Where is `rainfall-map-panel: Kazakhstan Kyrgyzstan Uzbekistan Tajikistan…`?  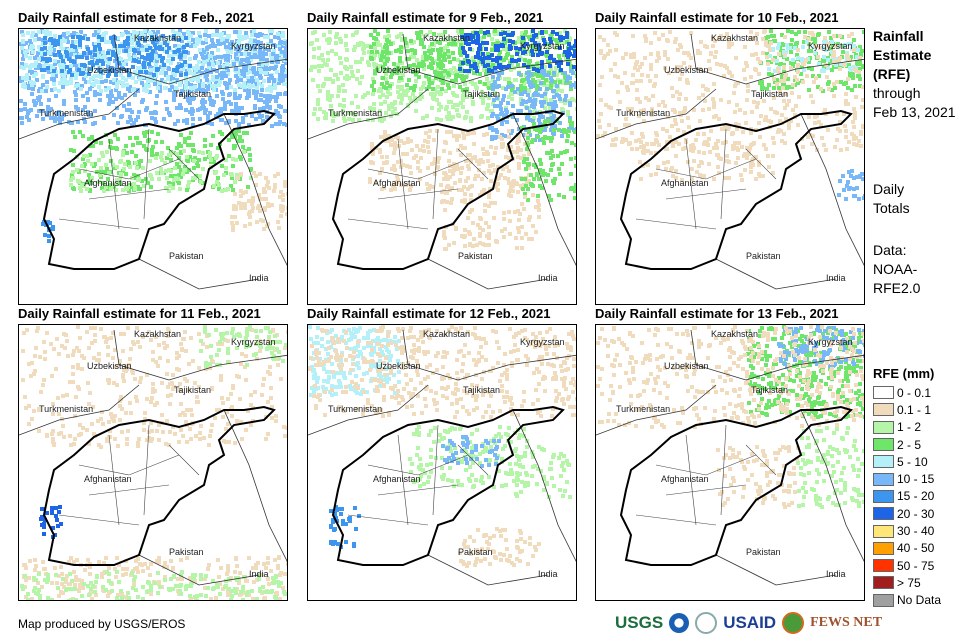
rainfall-map-panel: Kazakhstan Kyrgyzstan Uzbekistan Tajikistan… is located at coordinates (730, 166).